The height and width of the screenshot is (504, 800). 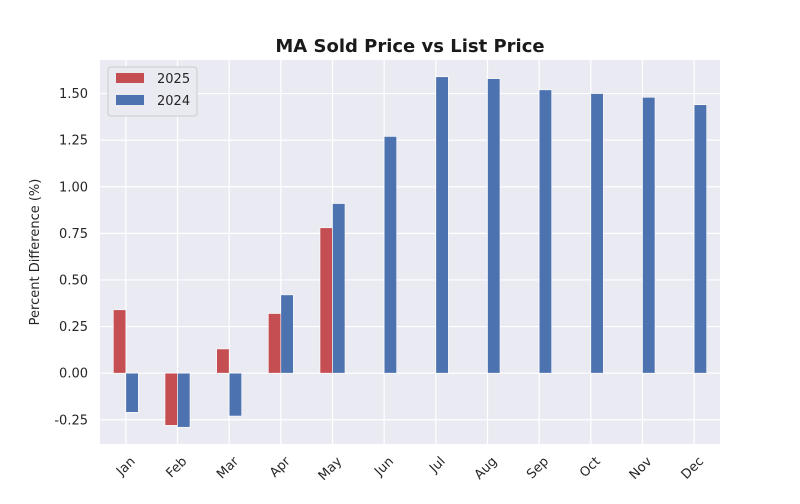 I want to click on x-tick-label: Apr, so click(x=280, y=467).